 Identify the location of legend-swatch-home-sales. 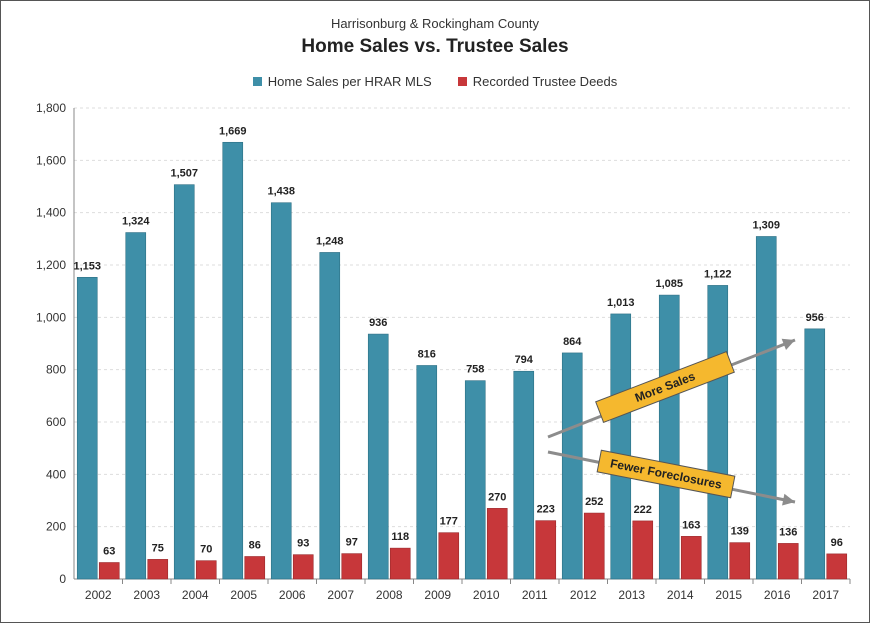
(257, 81).